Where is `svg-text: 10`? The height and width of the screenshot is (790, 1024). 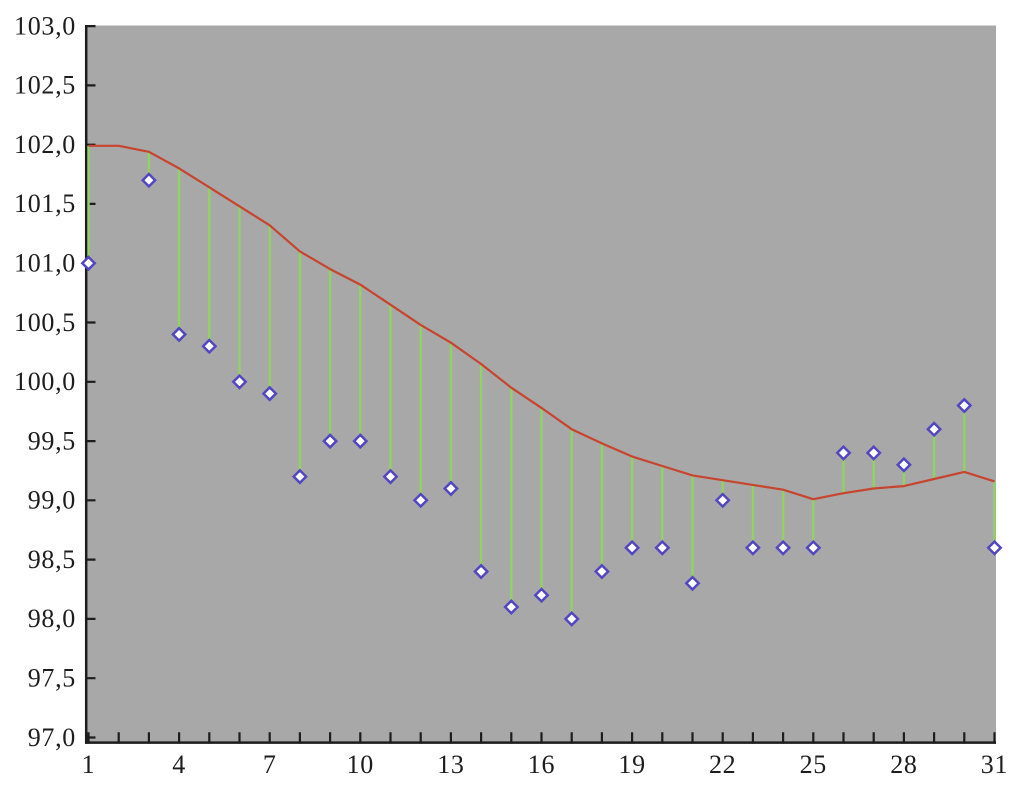 svg-text: 10 is located at coordinates (360, 764).